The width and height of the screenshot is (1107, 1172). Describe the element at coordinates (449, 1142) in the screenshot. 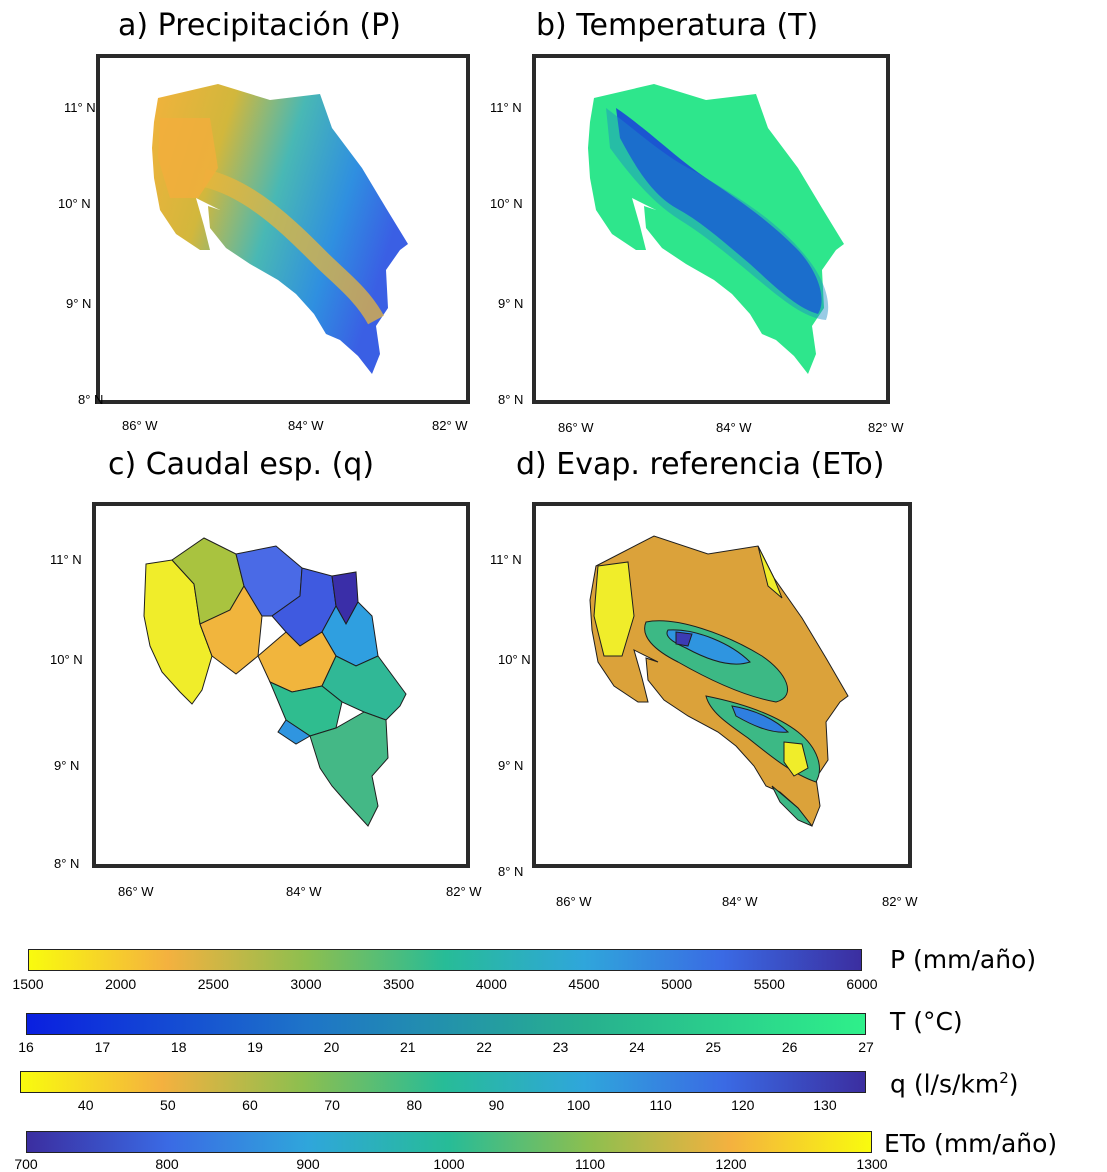

I see `colorbar-eto` at that location.